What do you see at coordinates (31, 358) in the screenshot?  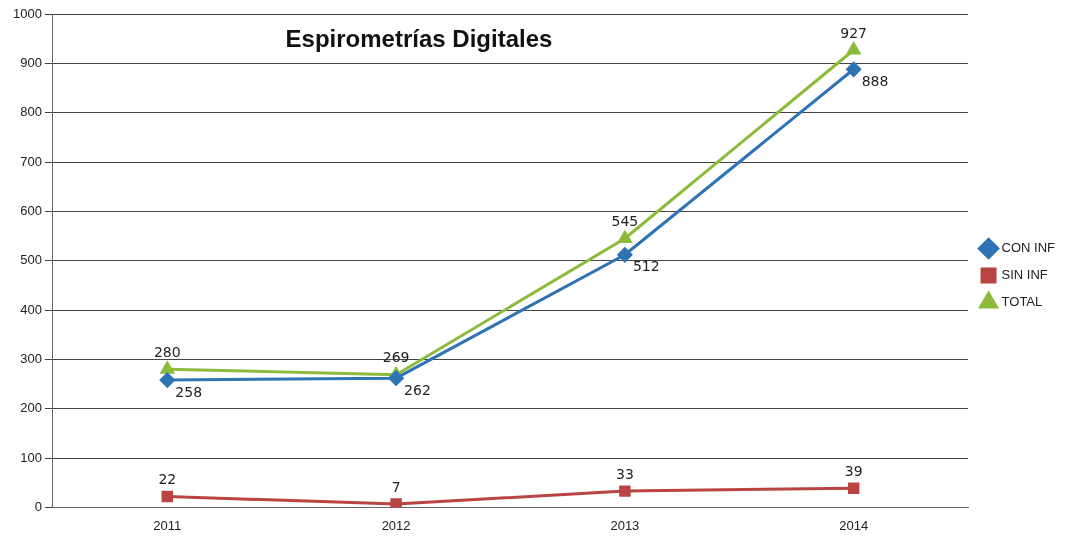 I see `y-tick-label: 300` at bounding box center [31, 358].